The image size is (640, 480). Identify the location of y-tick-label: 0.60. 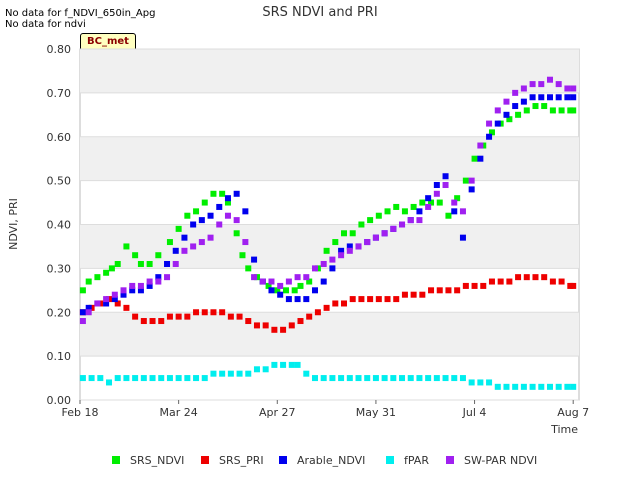
(59, 137).